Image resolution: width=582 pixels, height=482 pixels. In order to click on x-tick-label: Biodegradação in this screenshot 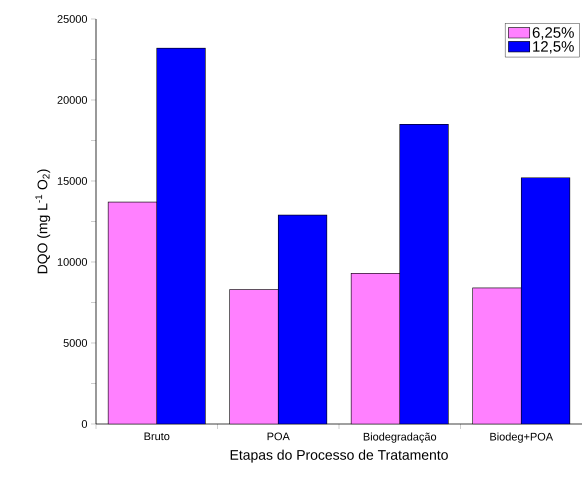, I will do `click(400, 437)`.